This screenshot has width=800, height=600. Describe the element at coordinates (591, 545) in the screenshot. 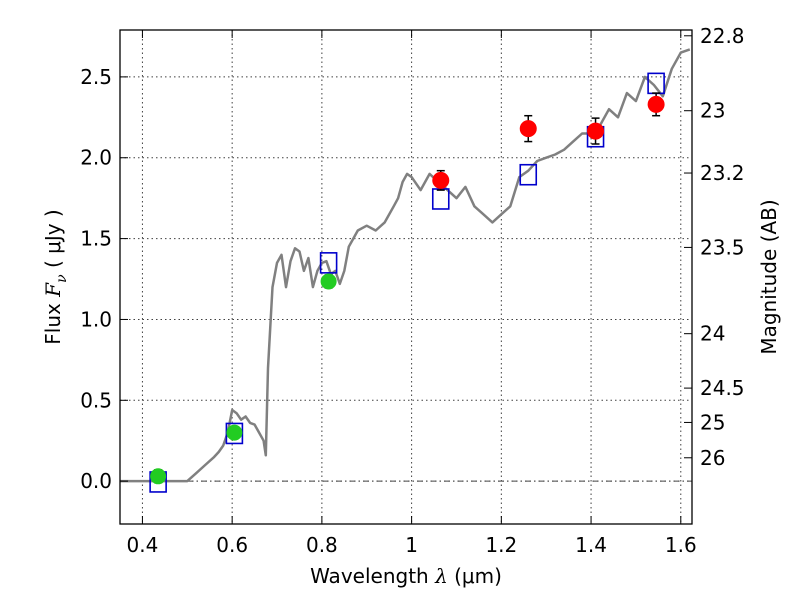

I see `x-tick-label: 1.4` at that location.